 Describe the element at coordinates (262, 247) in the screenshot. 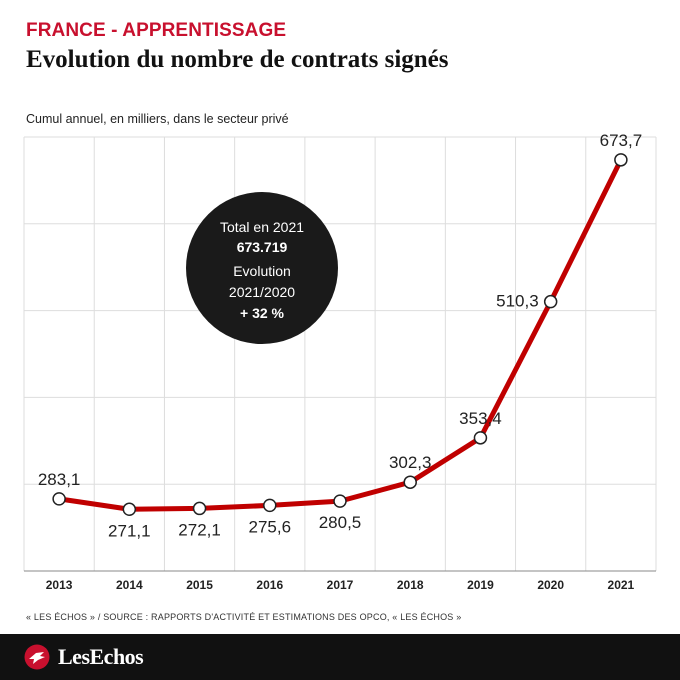

I see `callout-total-value: 673.719` at that location.